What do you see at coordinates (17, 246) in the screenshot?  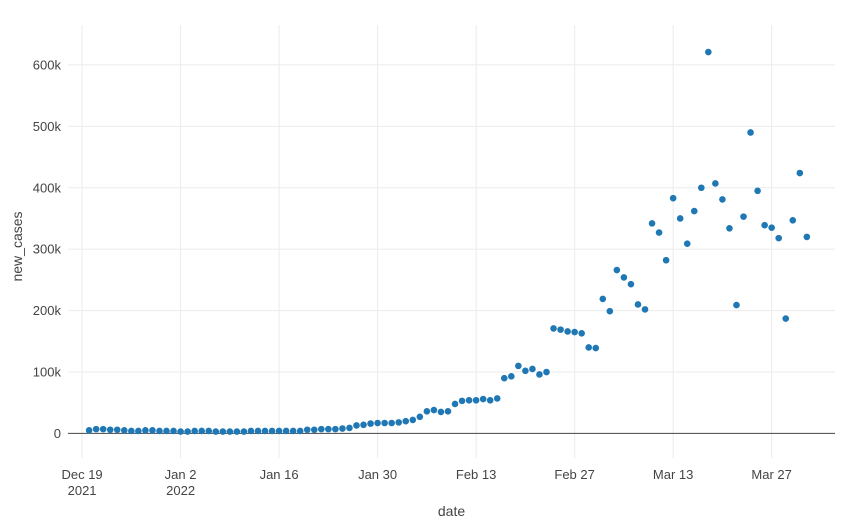 I see `y-axis-title: new_cases` at bounding box center [17, 246].